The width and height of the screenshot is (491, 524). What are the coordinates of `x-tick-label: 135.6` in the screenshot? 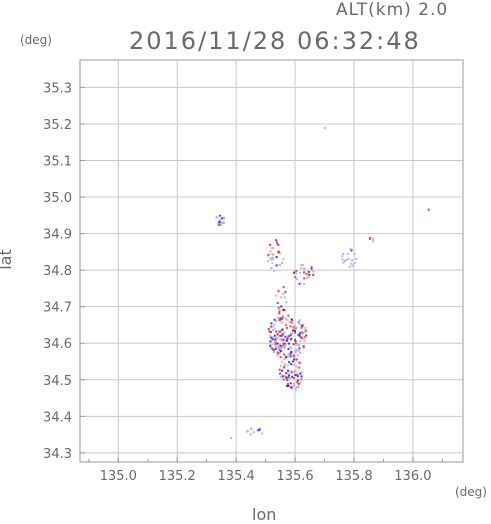 It's located at (294, 476).